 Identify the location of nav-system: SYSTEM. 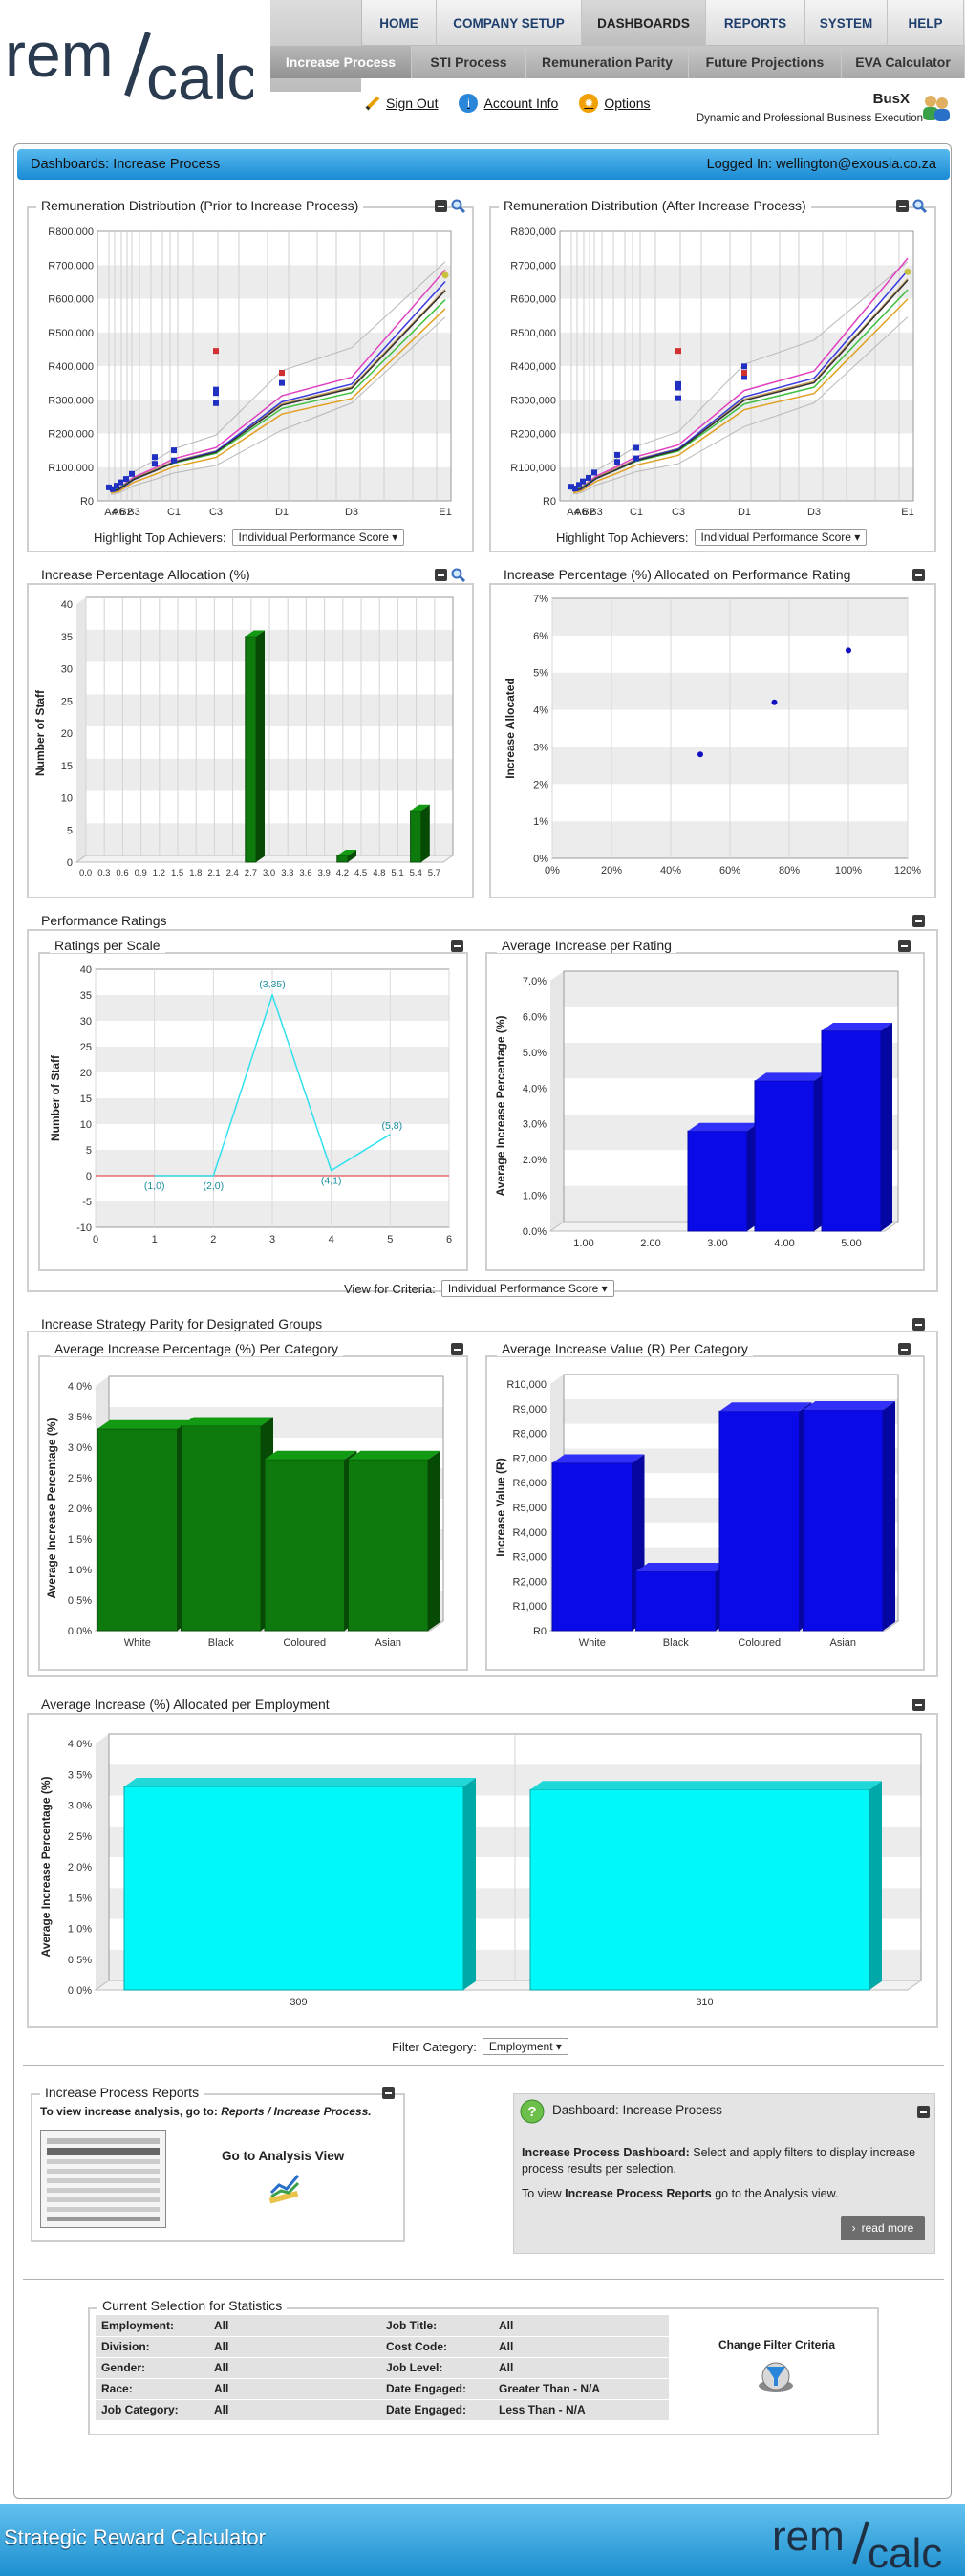
(846, 23).